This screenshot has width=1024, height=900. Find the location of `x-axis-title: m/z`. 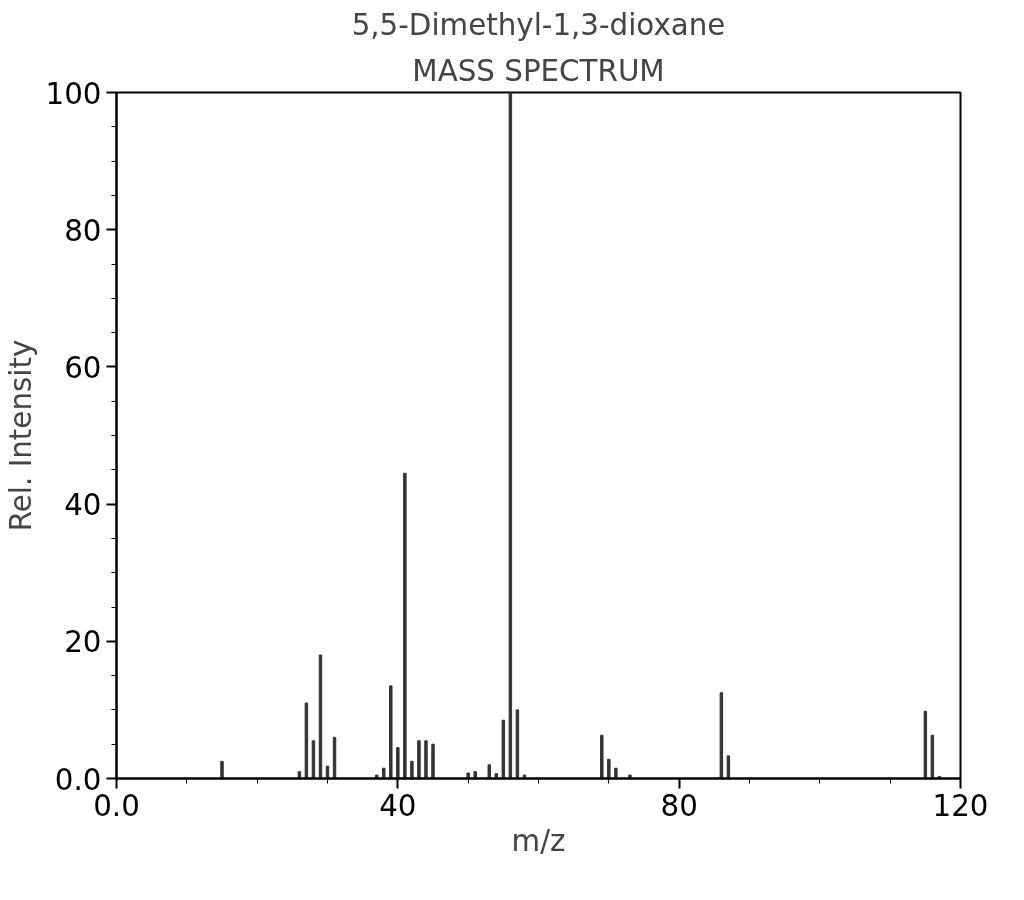

x-axis-title: m/z is located at coordinates (538, 840).